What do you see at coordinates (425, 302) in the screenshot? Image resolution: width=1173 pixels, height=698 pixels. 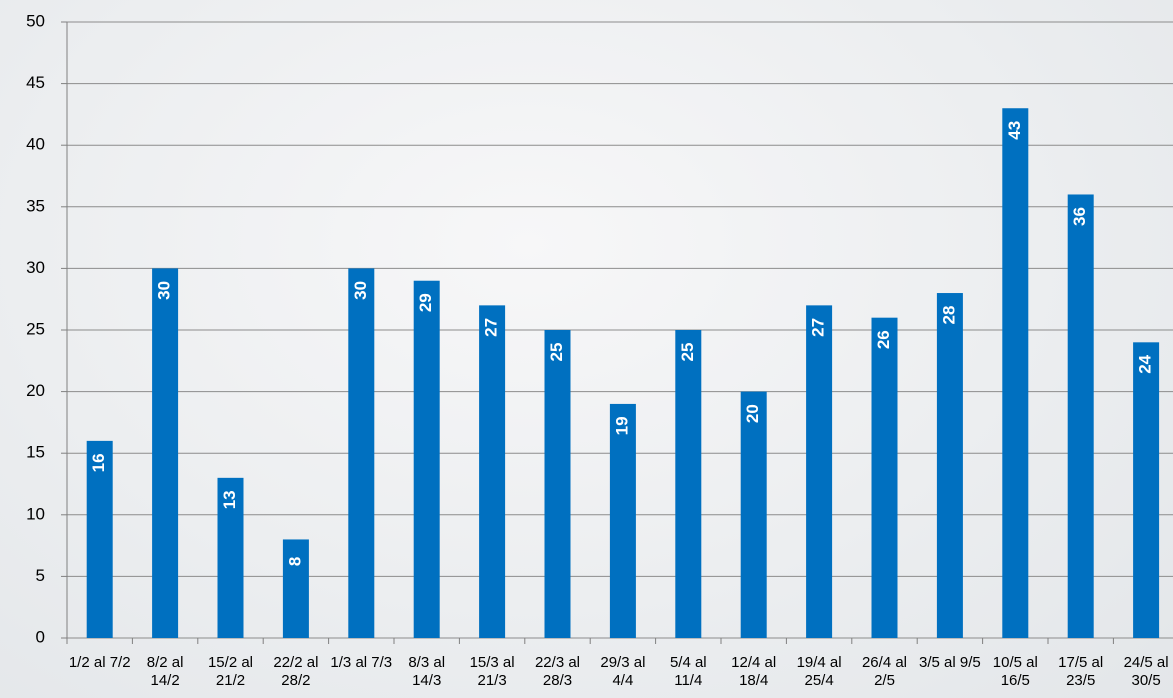 I see `data-label: 29` at bounding box center [425, 302].